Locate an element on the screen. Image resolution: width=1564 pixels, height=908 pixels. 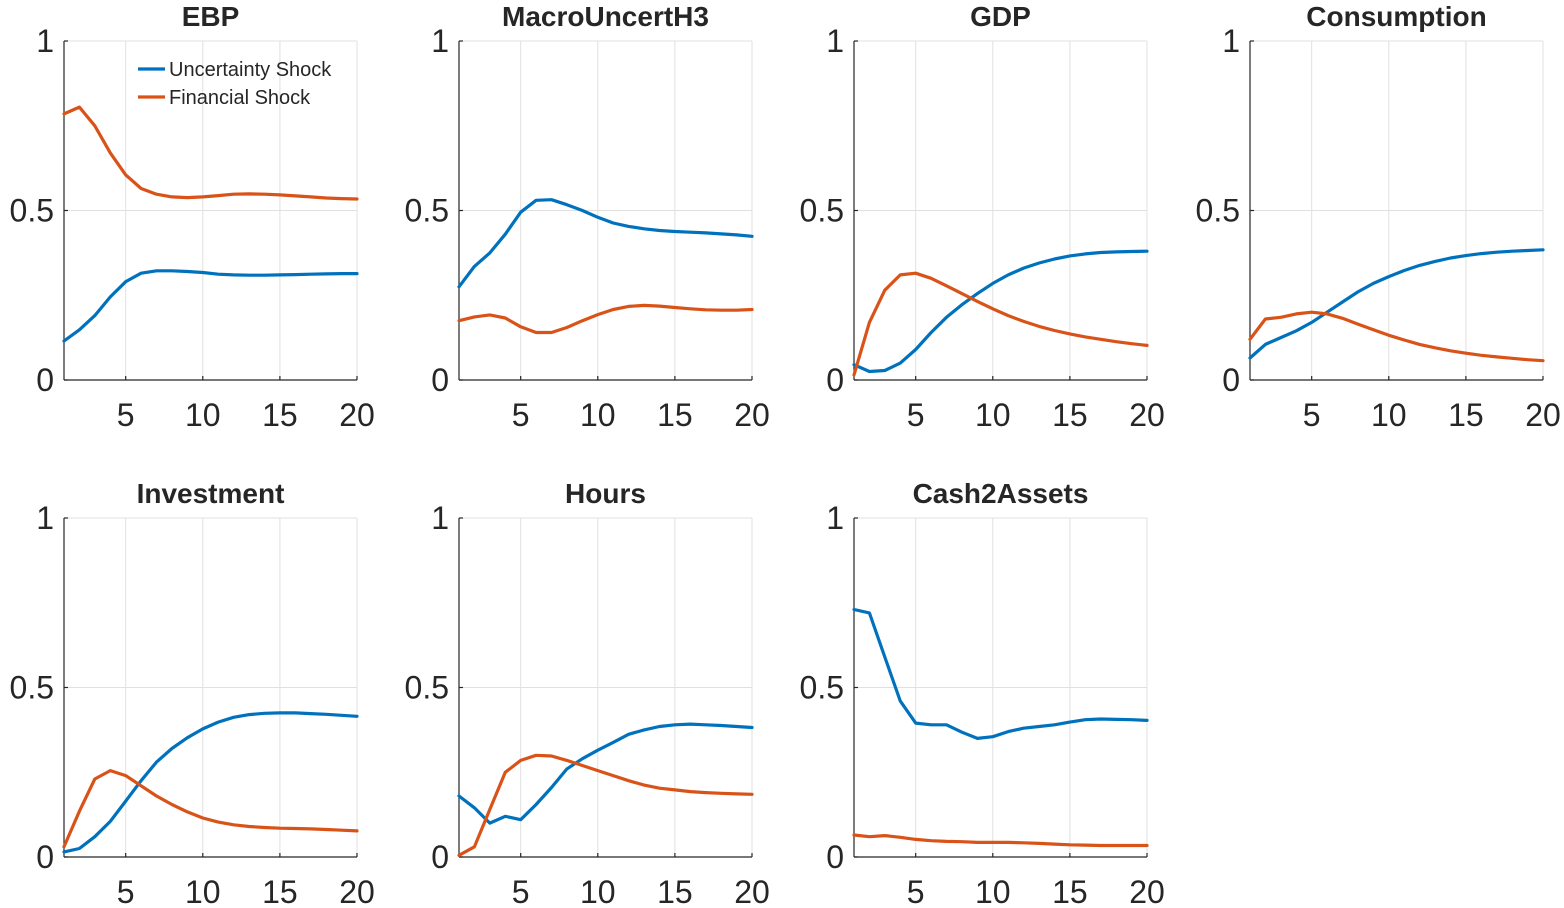
legend-label: Uncertainty Shock is located at coordinates (250, 70).